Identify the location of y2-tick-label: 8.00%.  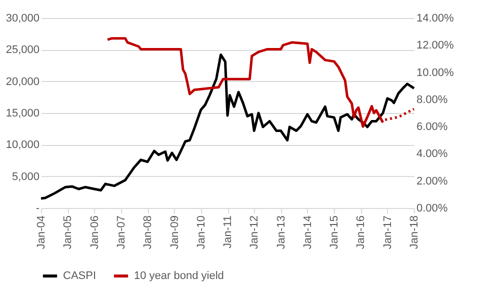
(432, 100).